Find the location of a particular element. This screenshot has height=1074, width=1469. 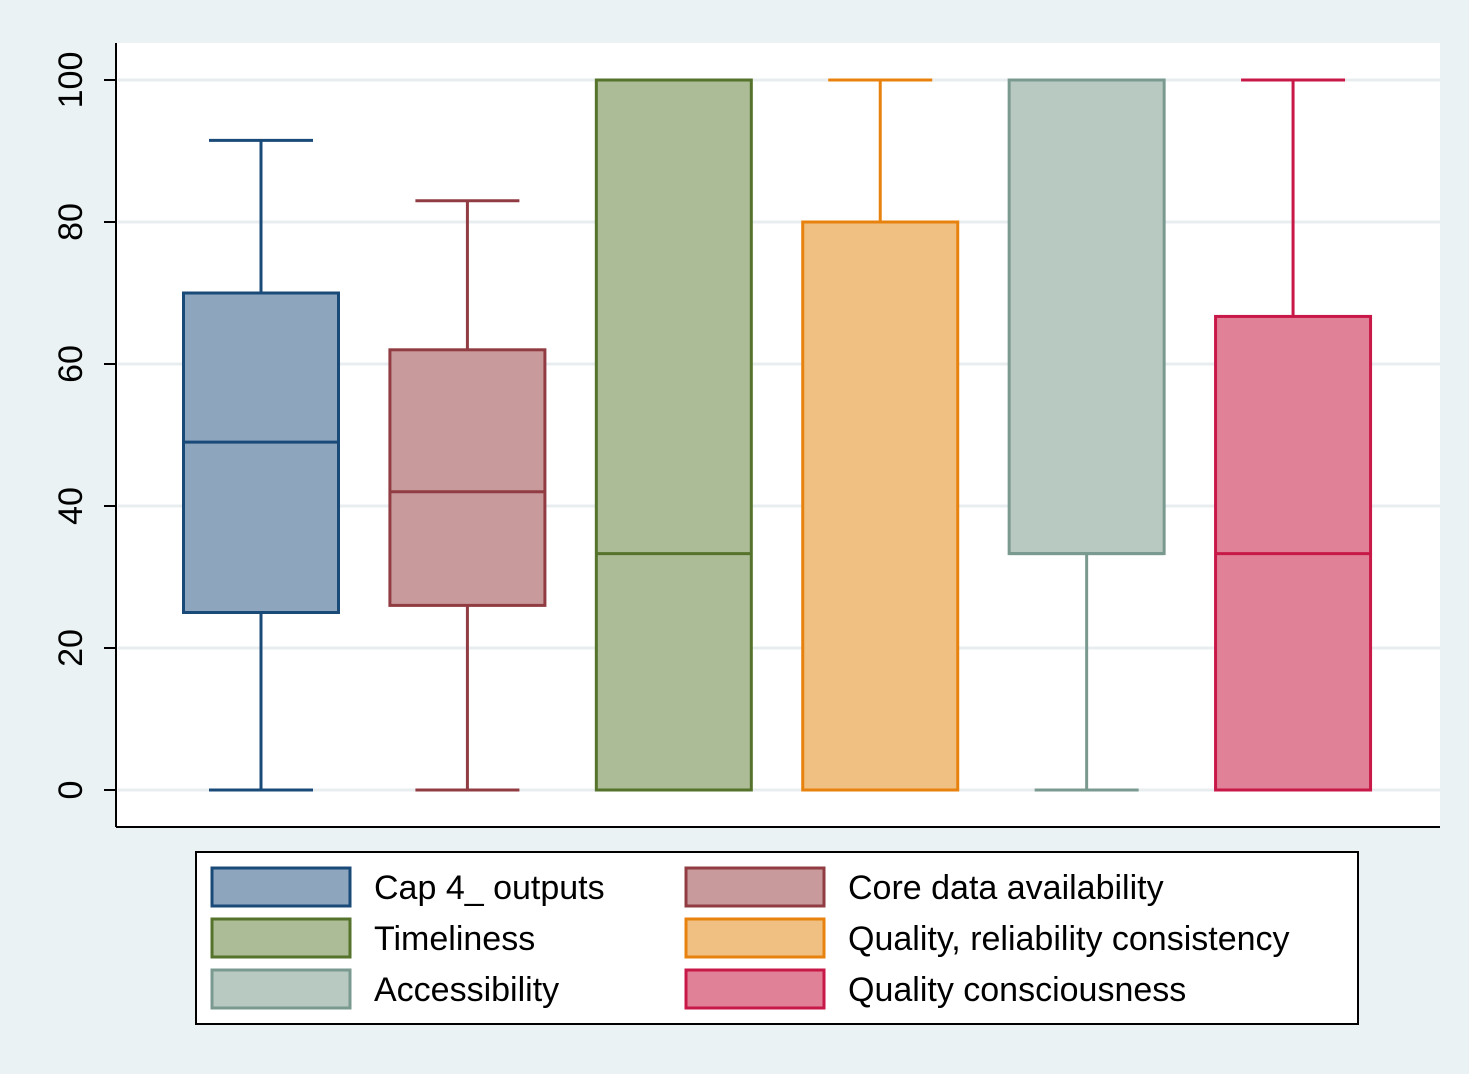

y-tick-label: 100 is located at coordinates (71, 80).